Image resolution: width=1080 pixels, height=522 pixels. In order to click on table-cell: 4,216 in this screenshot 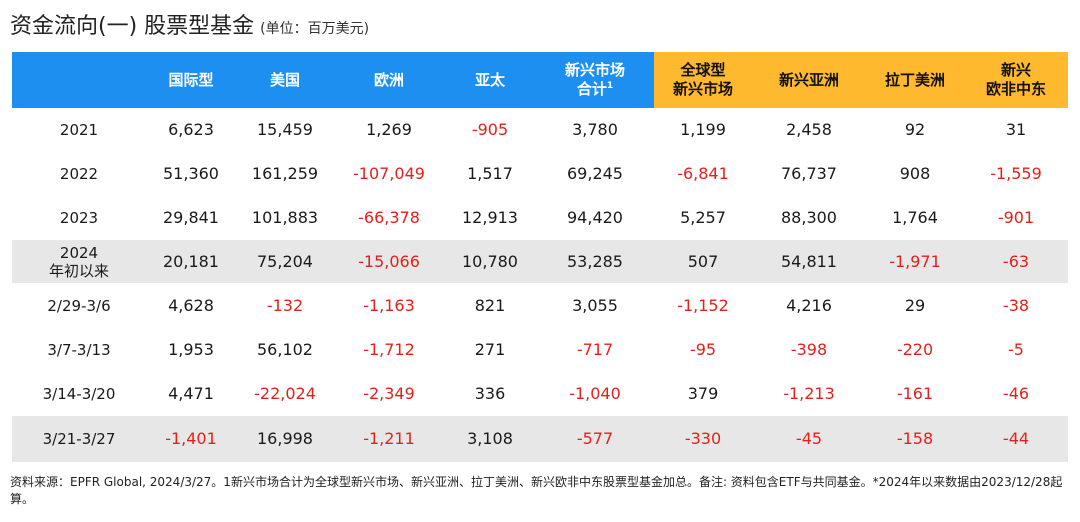, I will do `click(809, 305)`.